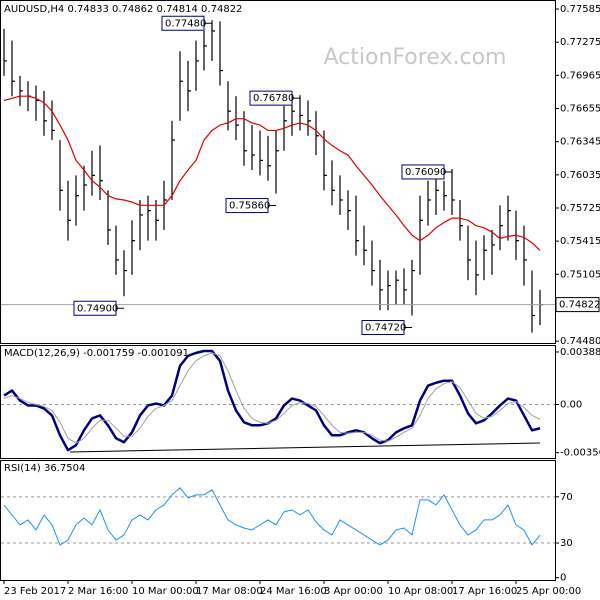 The height and width of the screenshot is (600, 600). Describe the element at coordinates (580, 352) in the screenshot. I see `y-tick-label: 0.003888` at that location.